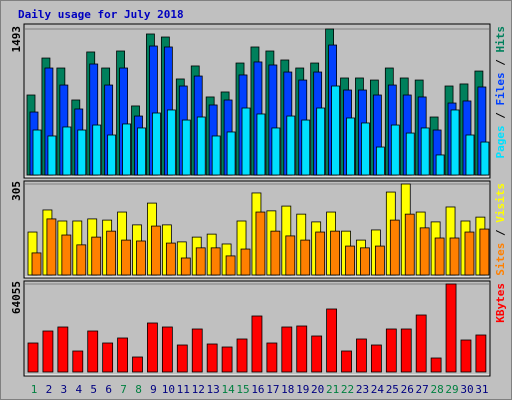 The height and width of the screenshot is (404, 512). What do you see at coordinates (198, 389) in the screenshot?
I see `x-tick-label: 12` at bounding box center [198, 389].